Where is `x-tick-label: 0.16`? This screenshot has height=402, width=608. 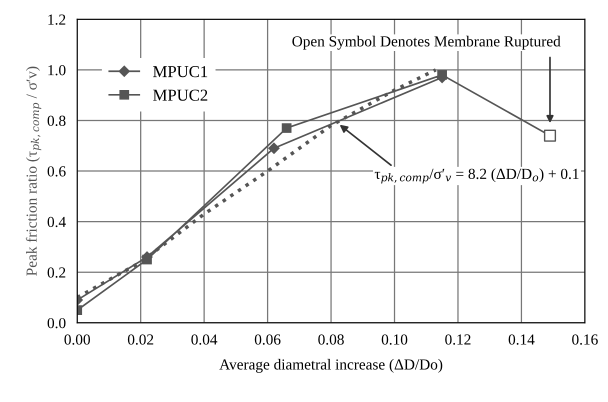
x-tick-label: 0.16 is located at coordinates (585, 339).